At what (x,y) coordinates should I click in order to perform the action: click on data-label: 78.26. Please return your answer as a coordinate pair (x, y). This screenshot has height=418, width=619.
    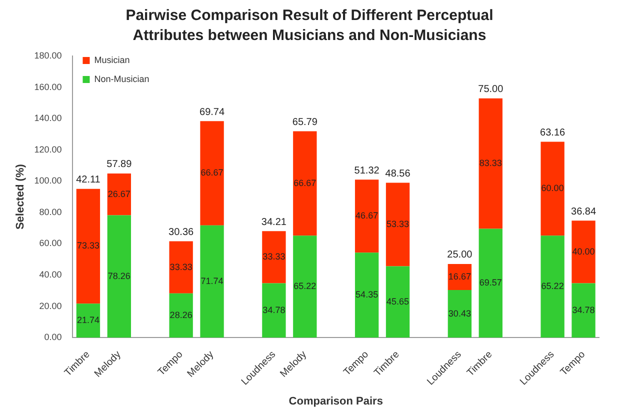
    Looking at the image, I should click on (119, 275).